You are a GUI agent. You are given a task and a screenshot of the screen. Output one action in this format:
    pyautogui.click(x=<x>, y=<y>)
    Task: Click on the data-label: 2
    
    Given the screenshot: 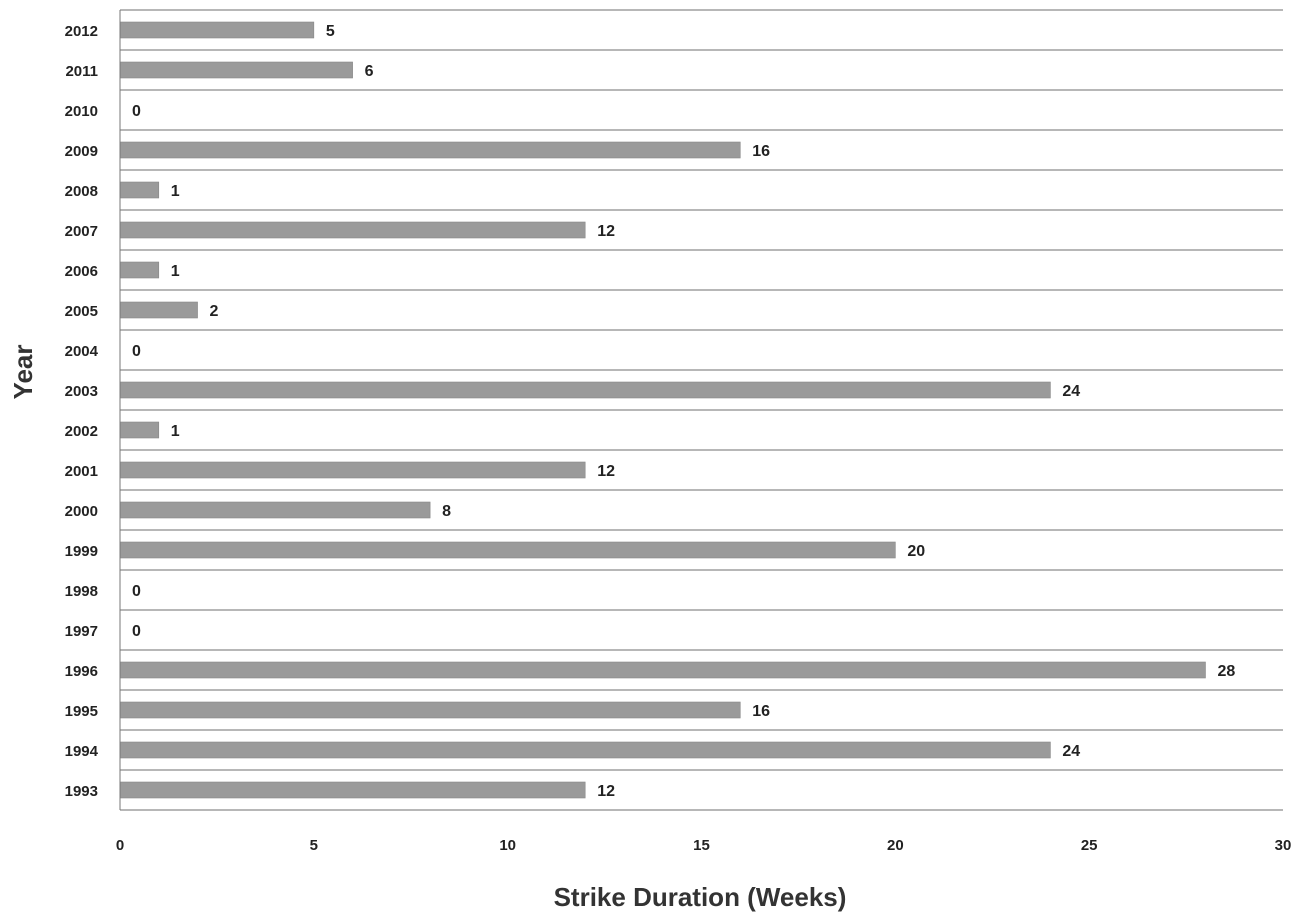 What is the action you would take?
    pyautogui.click(x=214, y=311)
    